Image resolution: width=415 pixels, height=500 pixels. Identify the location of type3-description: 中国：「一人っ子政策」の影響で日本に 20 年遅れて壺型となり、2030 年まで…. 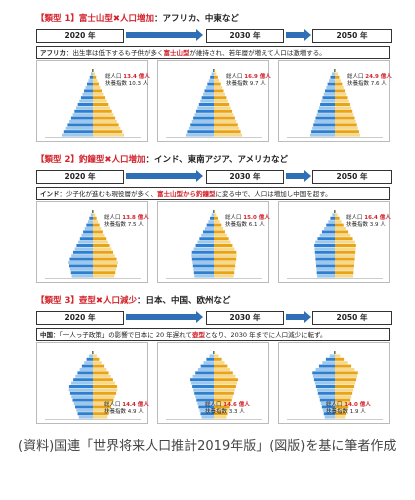
(213, 334).